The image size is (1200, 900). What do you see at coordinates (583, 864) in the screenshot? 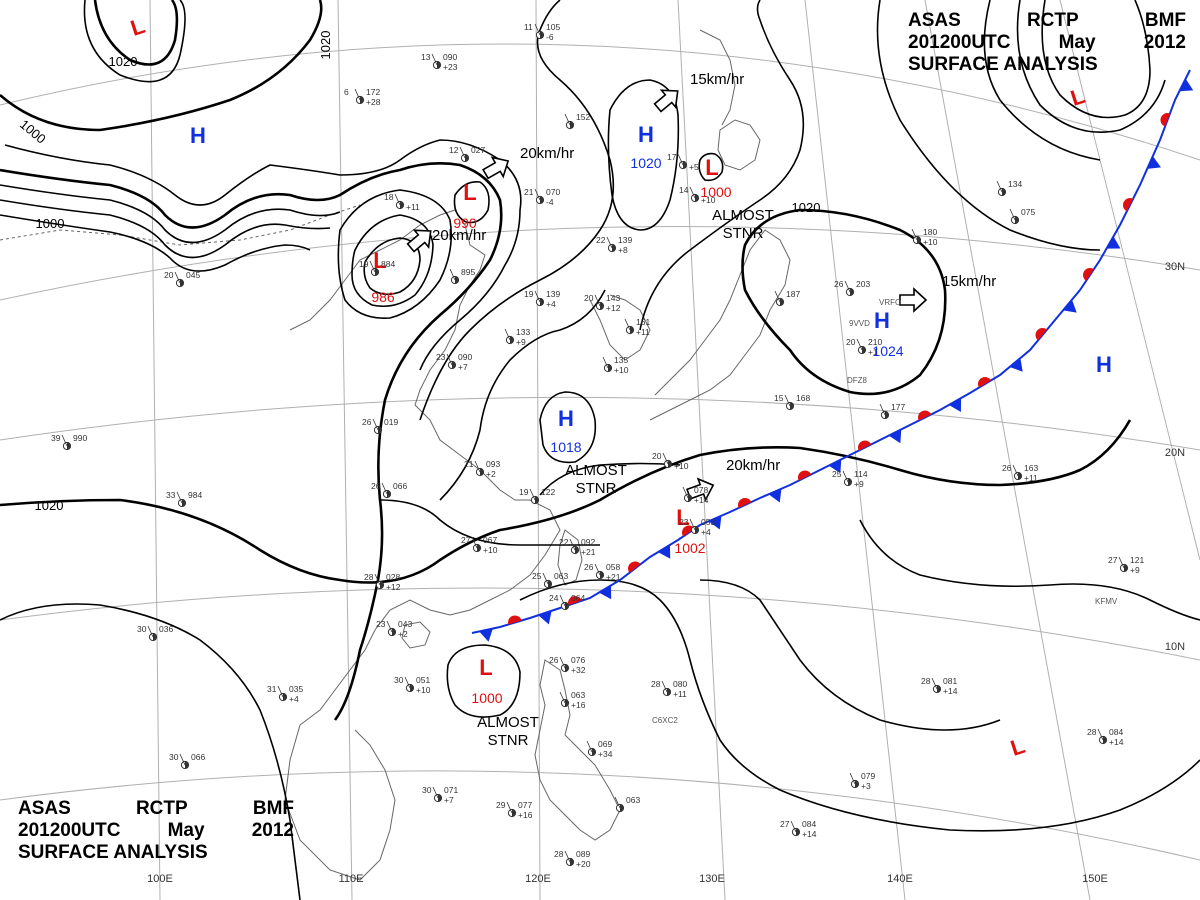
I see `station-tendency: +20` at bounding box center [583, 864].